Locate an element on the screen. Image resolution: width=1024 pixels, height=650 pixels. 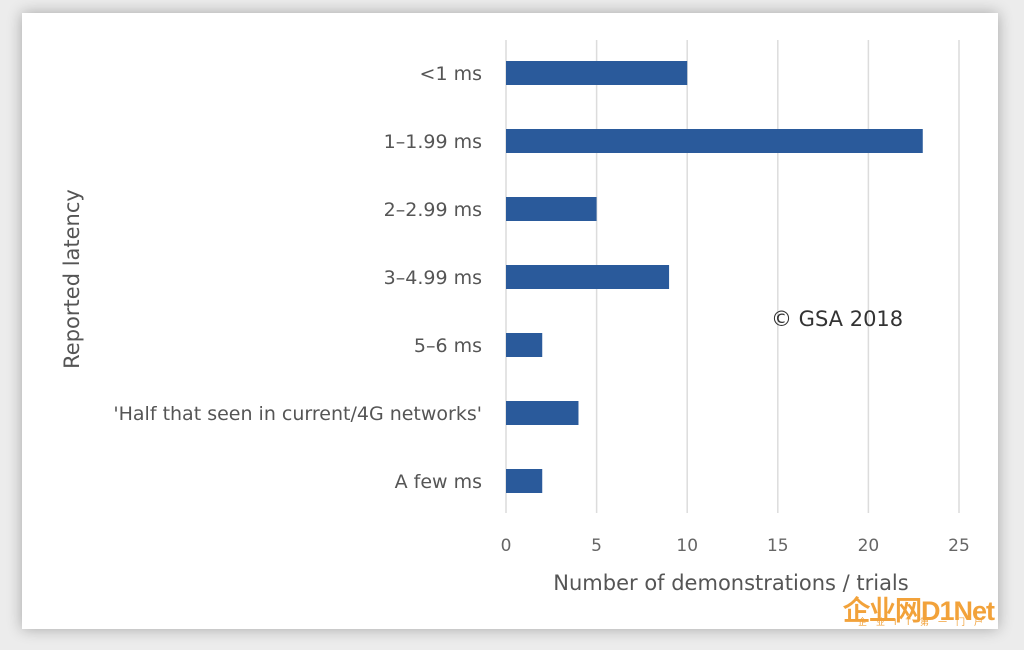
copyright-annotation: © GSA 2018 is located at coordinates (837, 319).